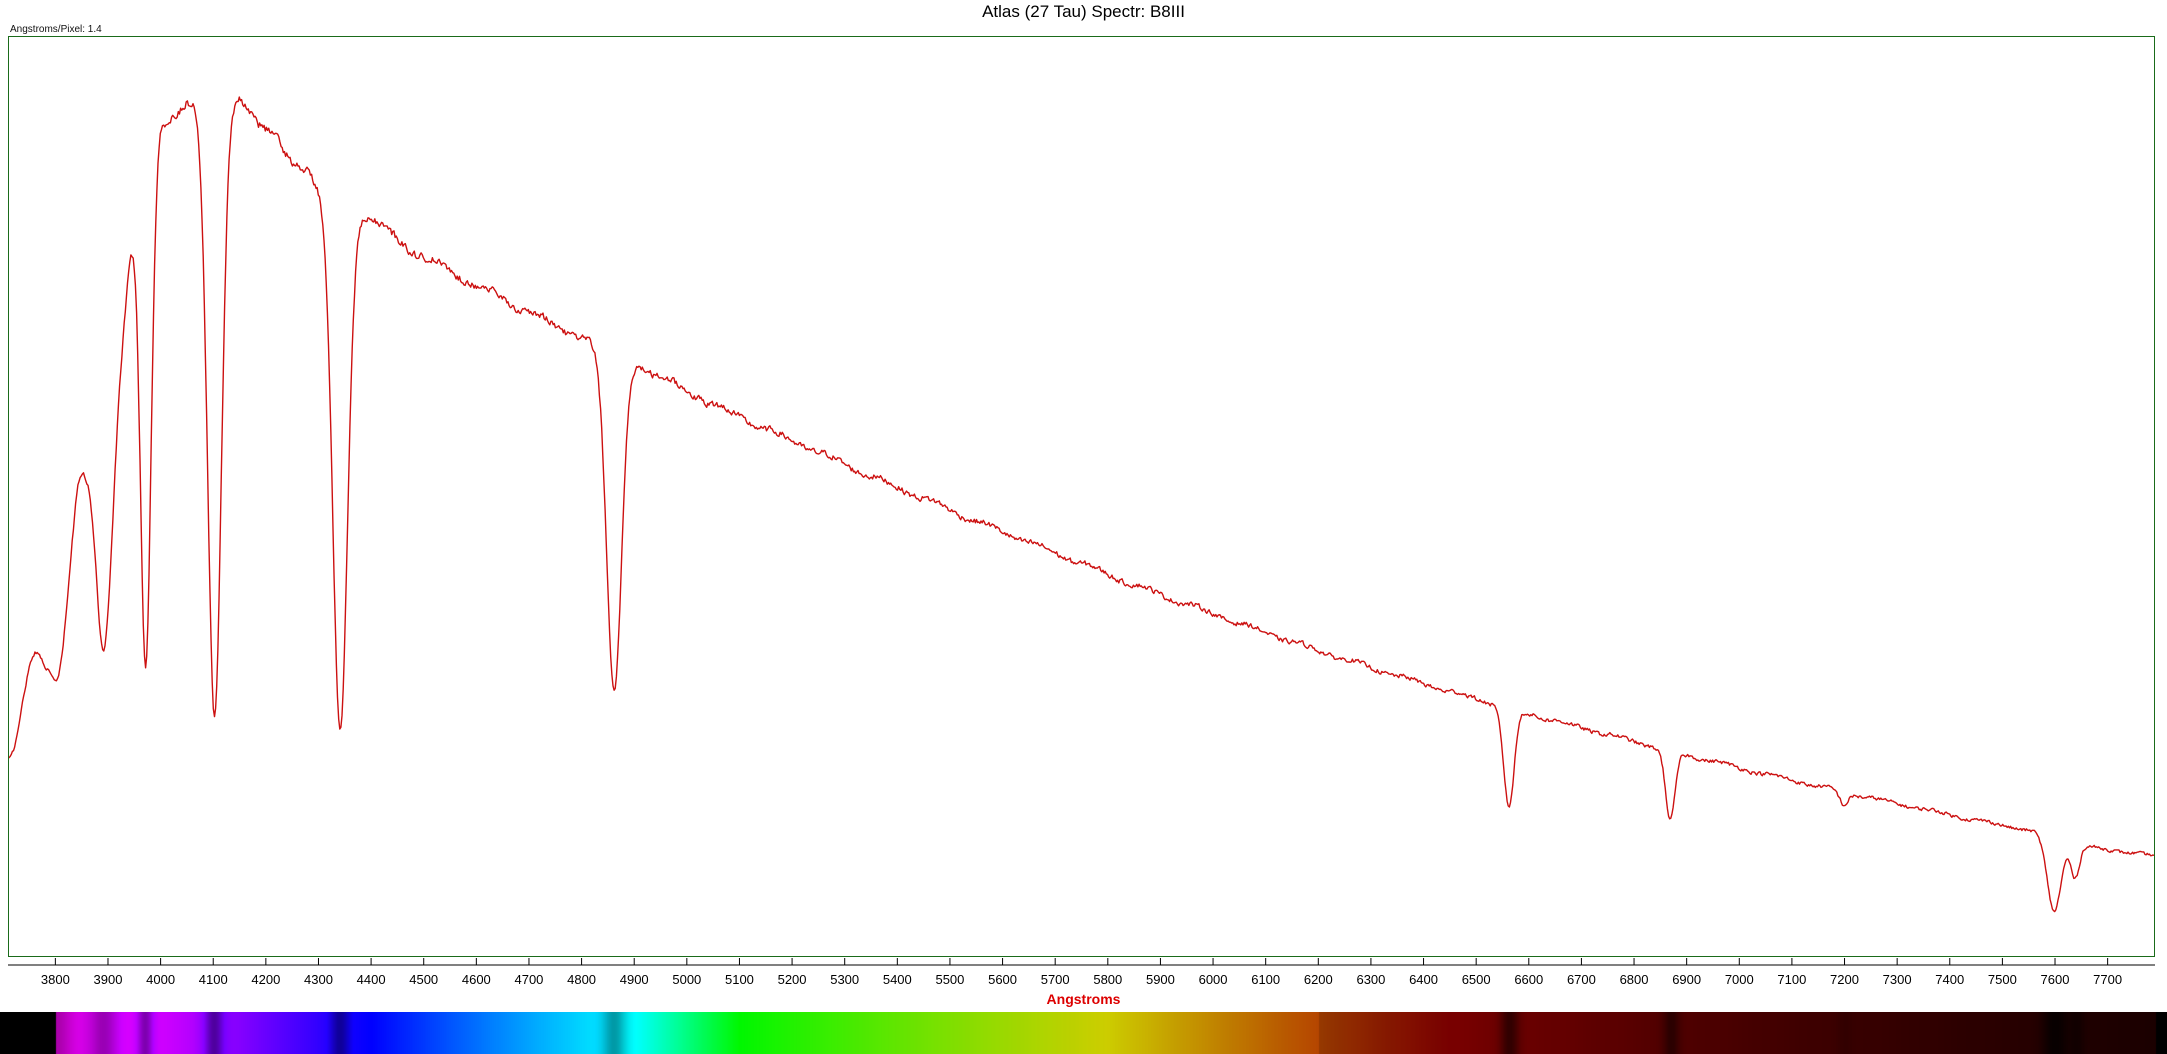 This screenshot has width=2167, height=1054. What do you see at coordinates (1844, 979) in the screenshot?
I see `x-tick-label: 7200` at bounding box center [1844, 979].